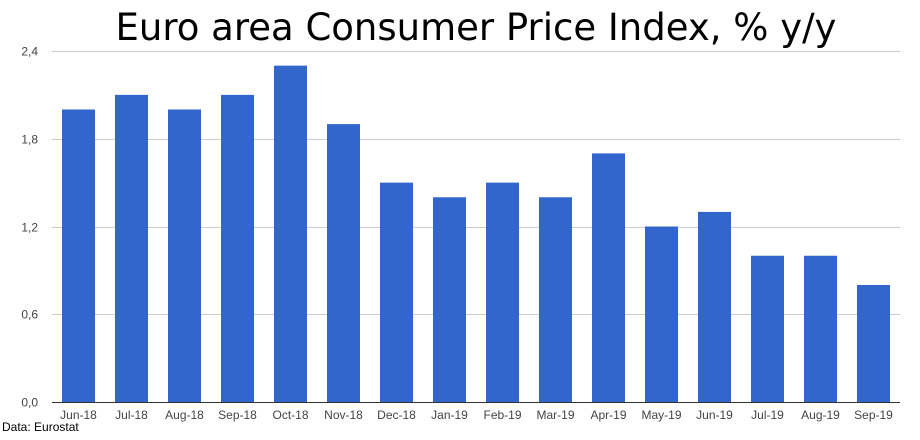 This screenshot has width=920, height=440. I want to click on x-tick-label: Sep-18, so click(237, 415).